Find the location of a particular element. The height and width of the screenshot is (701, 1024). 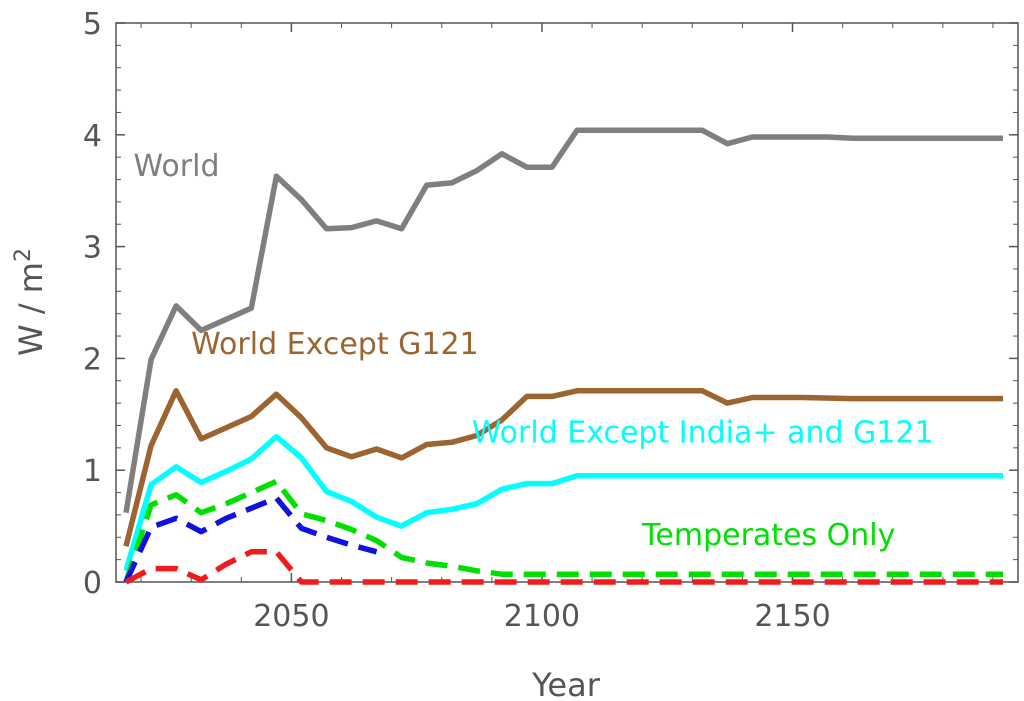

y-axis-title: W / m2 is located at coordinates (30, 302).